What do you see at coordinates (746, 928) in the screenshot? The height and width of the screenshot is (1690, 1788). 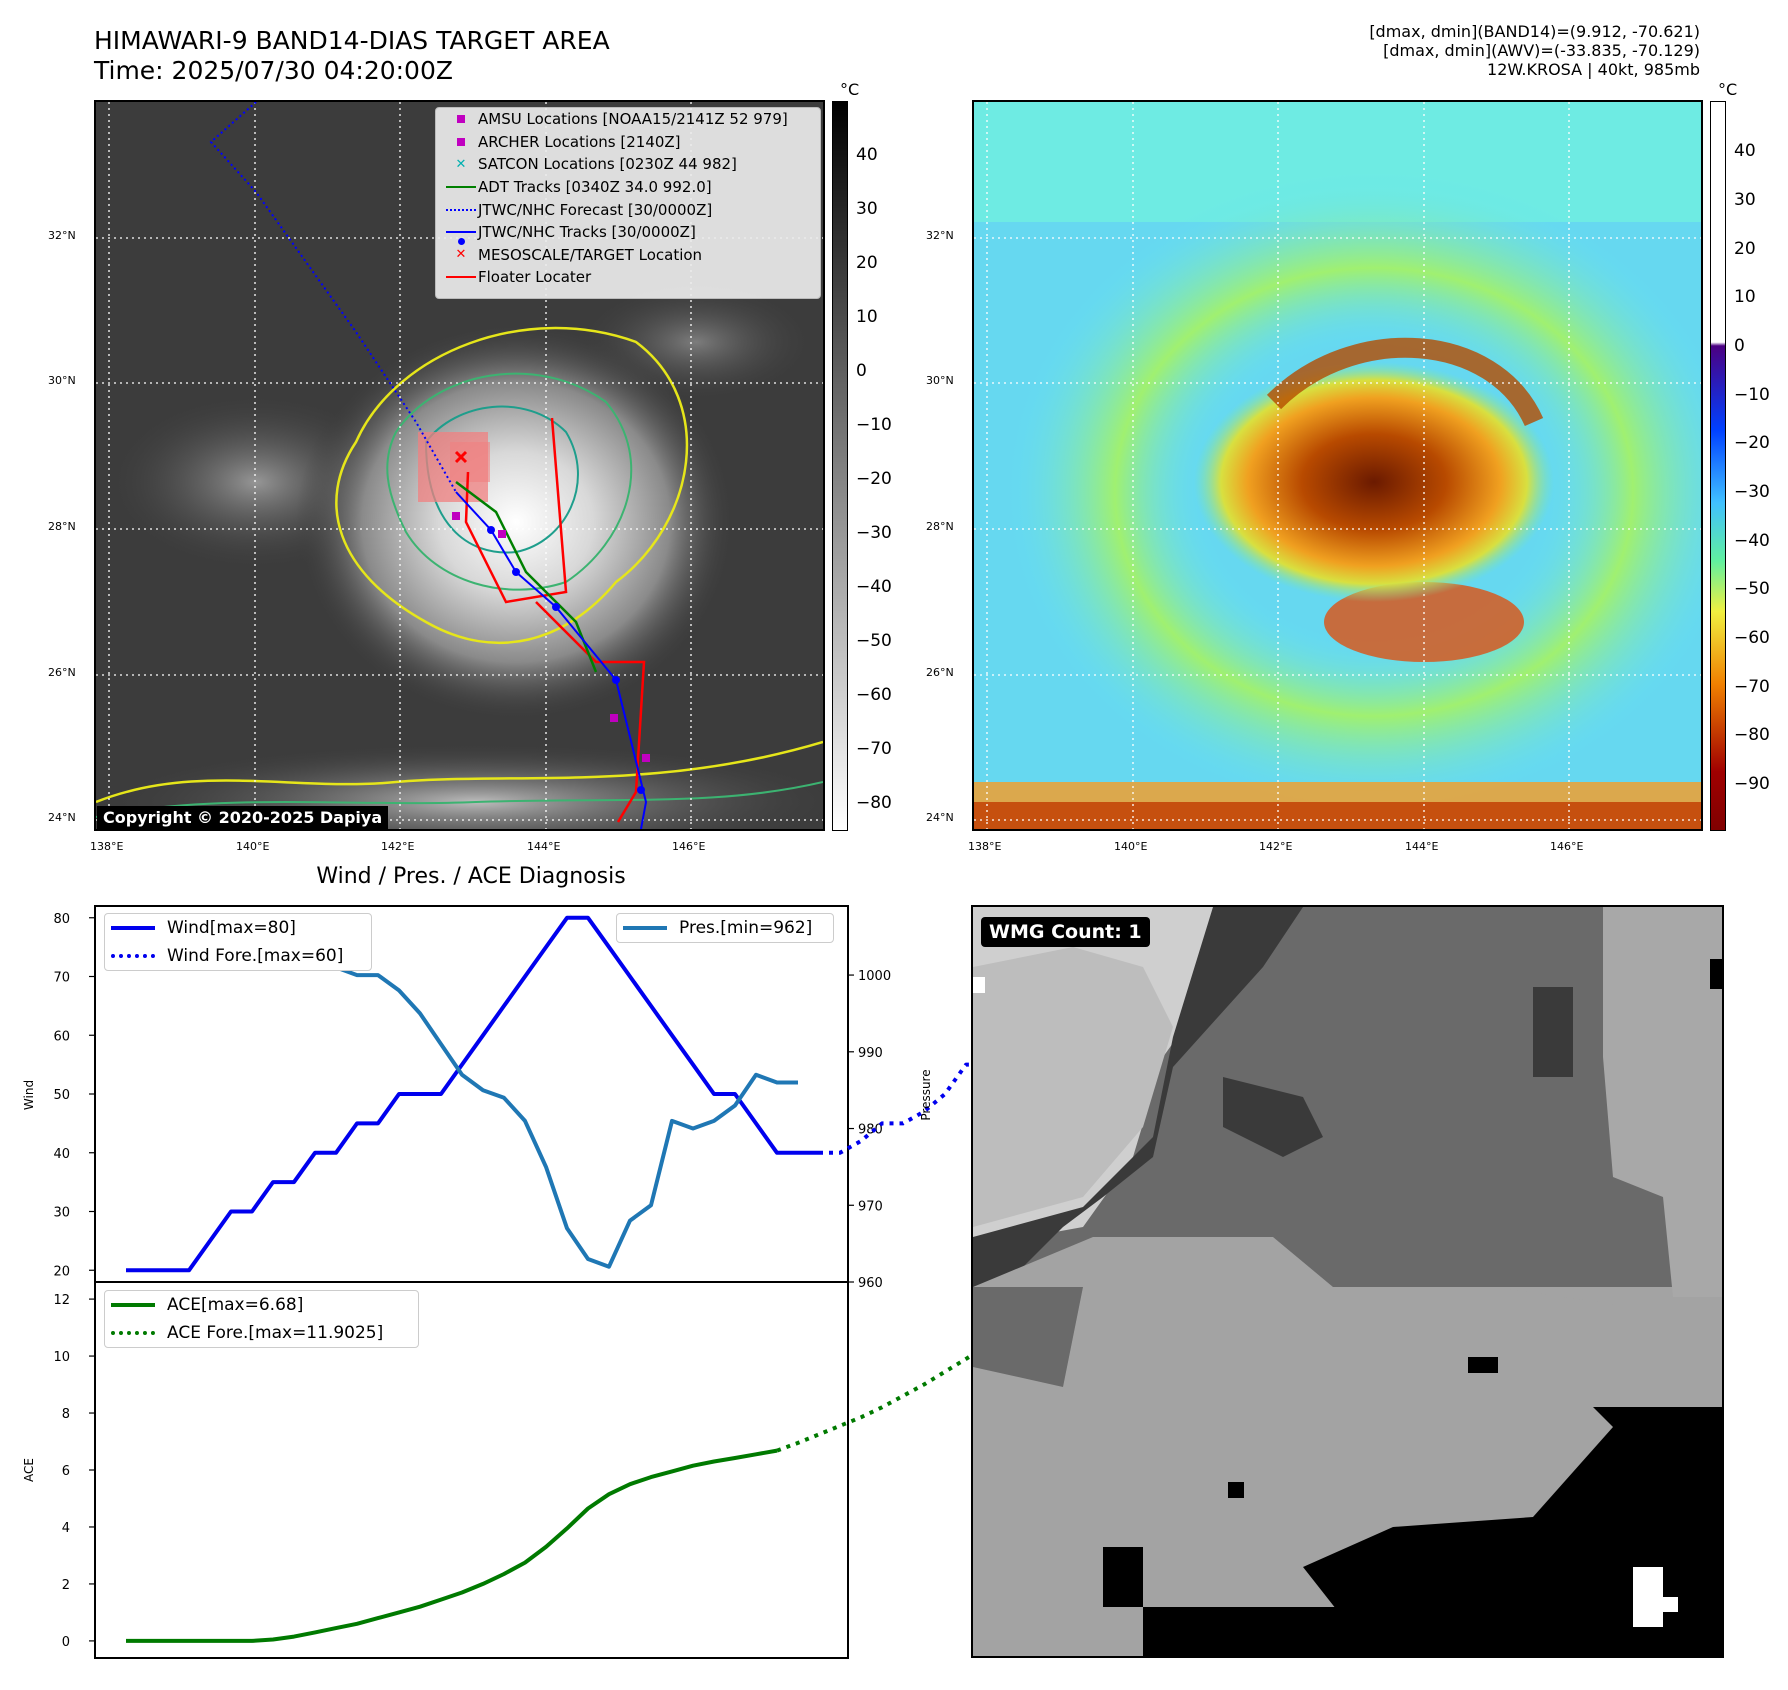 I see `legend-label: Pres.[min=962]` at bounding box center [746, 928].